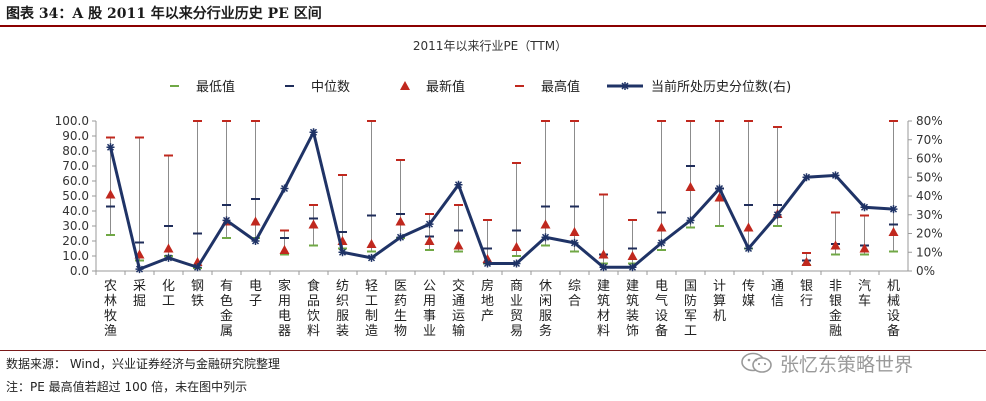 Image resolution: width=986 pixels, height=401 pixels. I want to click on x-tick-label-char: 交, so click(458, 286).